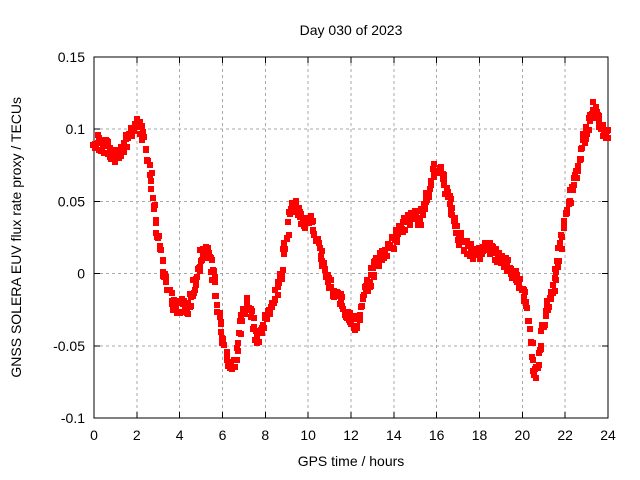 This screenshot has width=640, height=480. What do you see at coordinates (608, 435) in the screenshot?
I see `x-tick-label: 24` at bounding box center [608, 435].